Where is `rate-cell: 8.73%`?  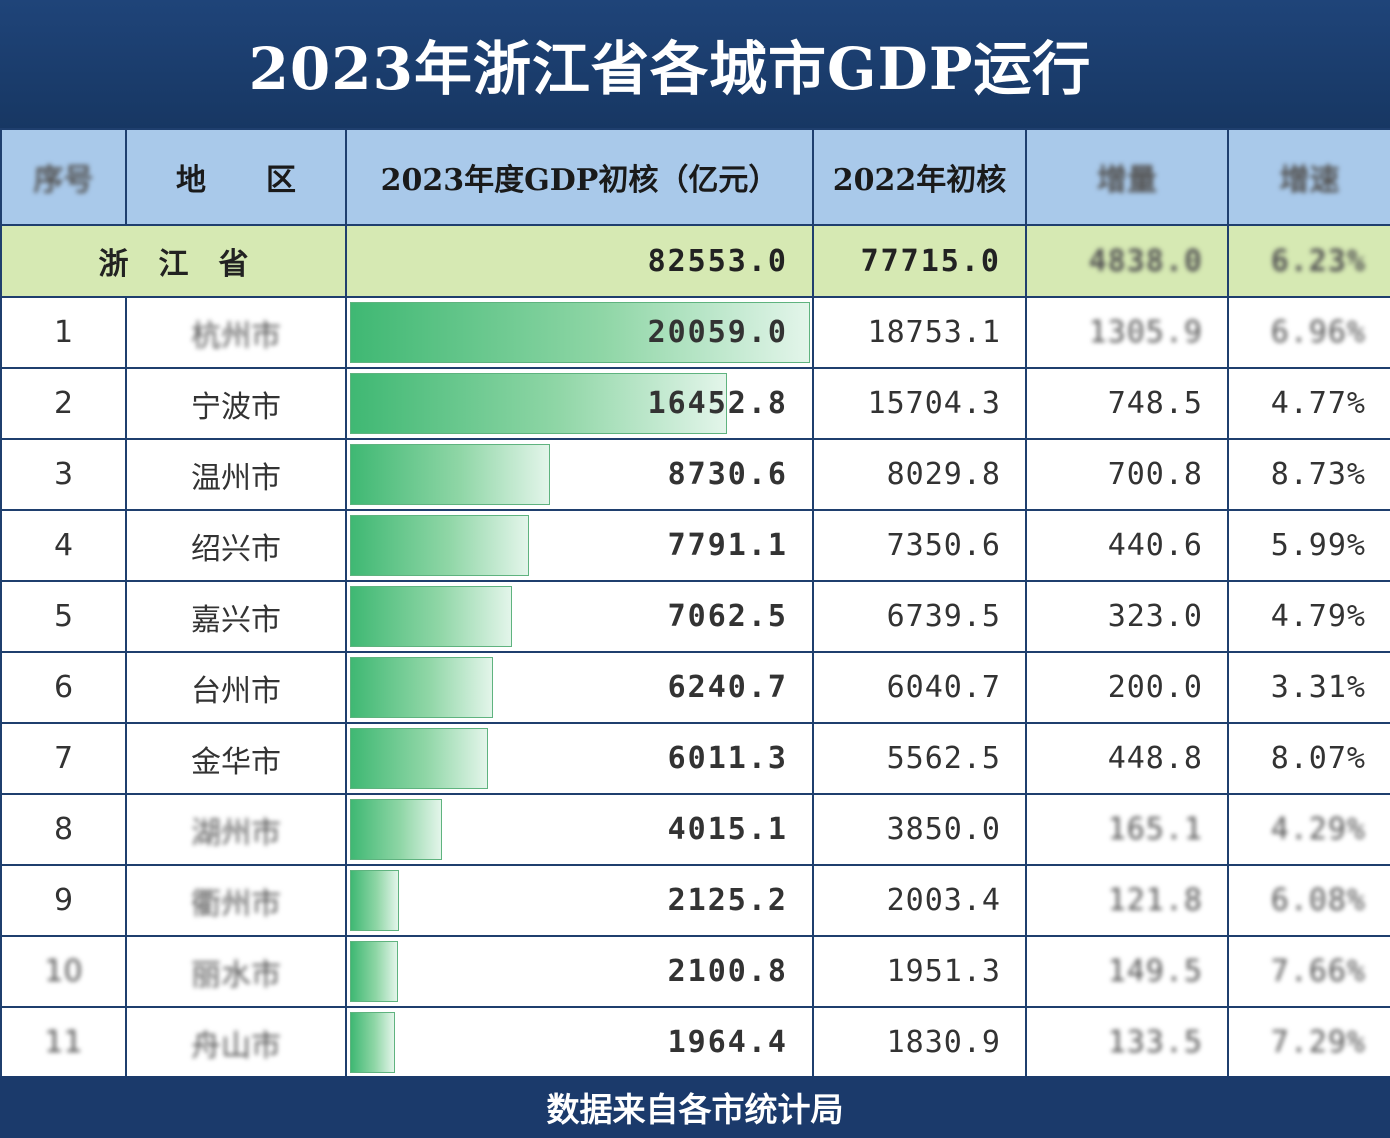 rate-cell: 8.73% is located at coordinates (1308, 474).